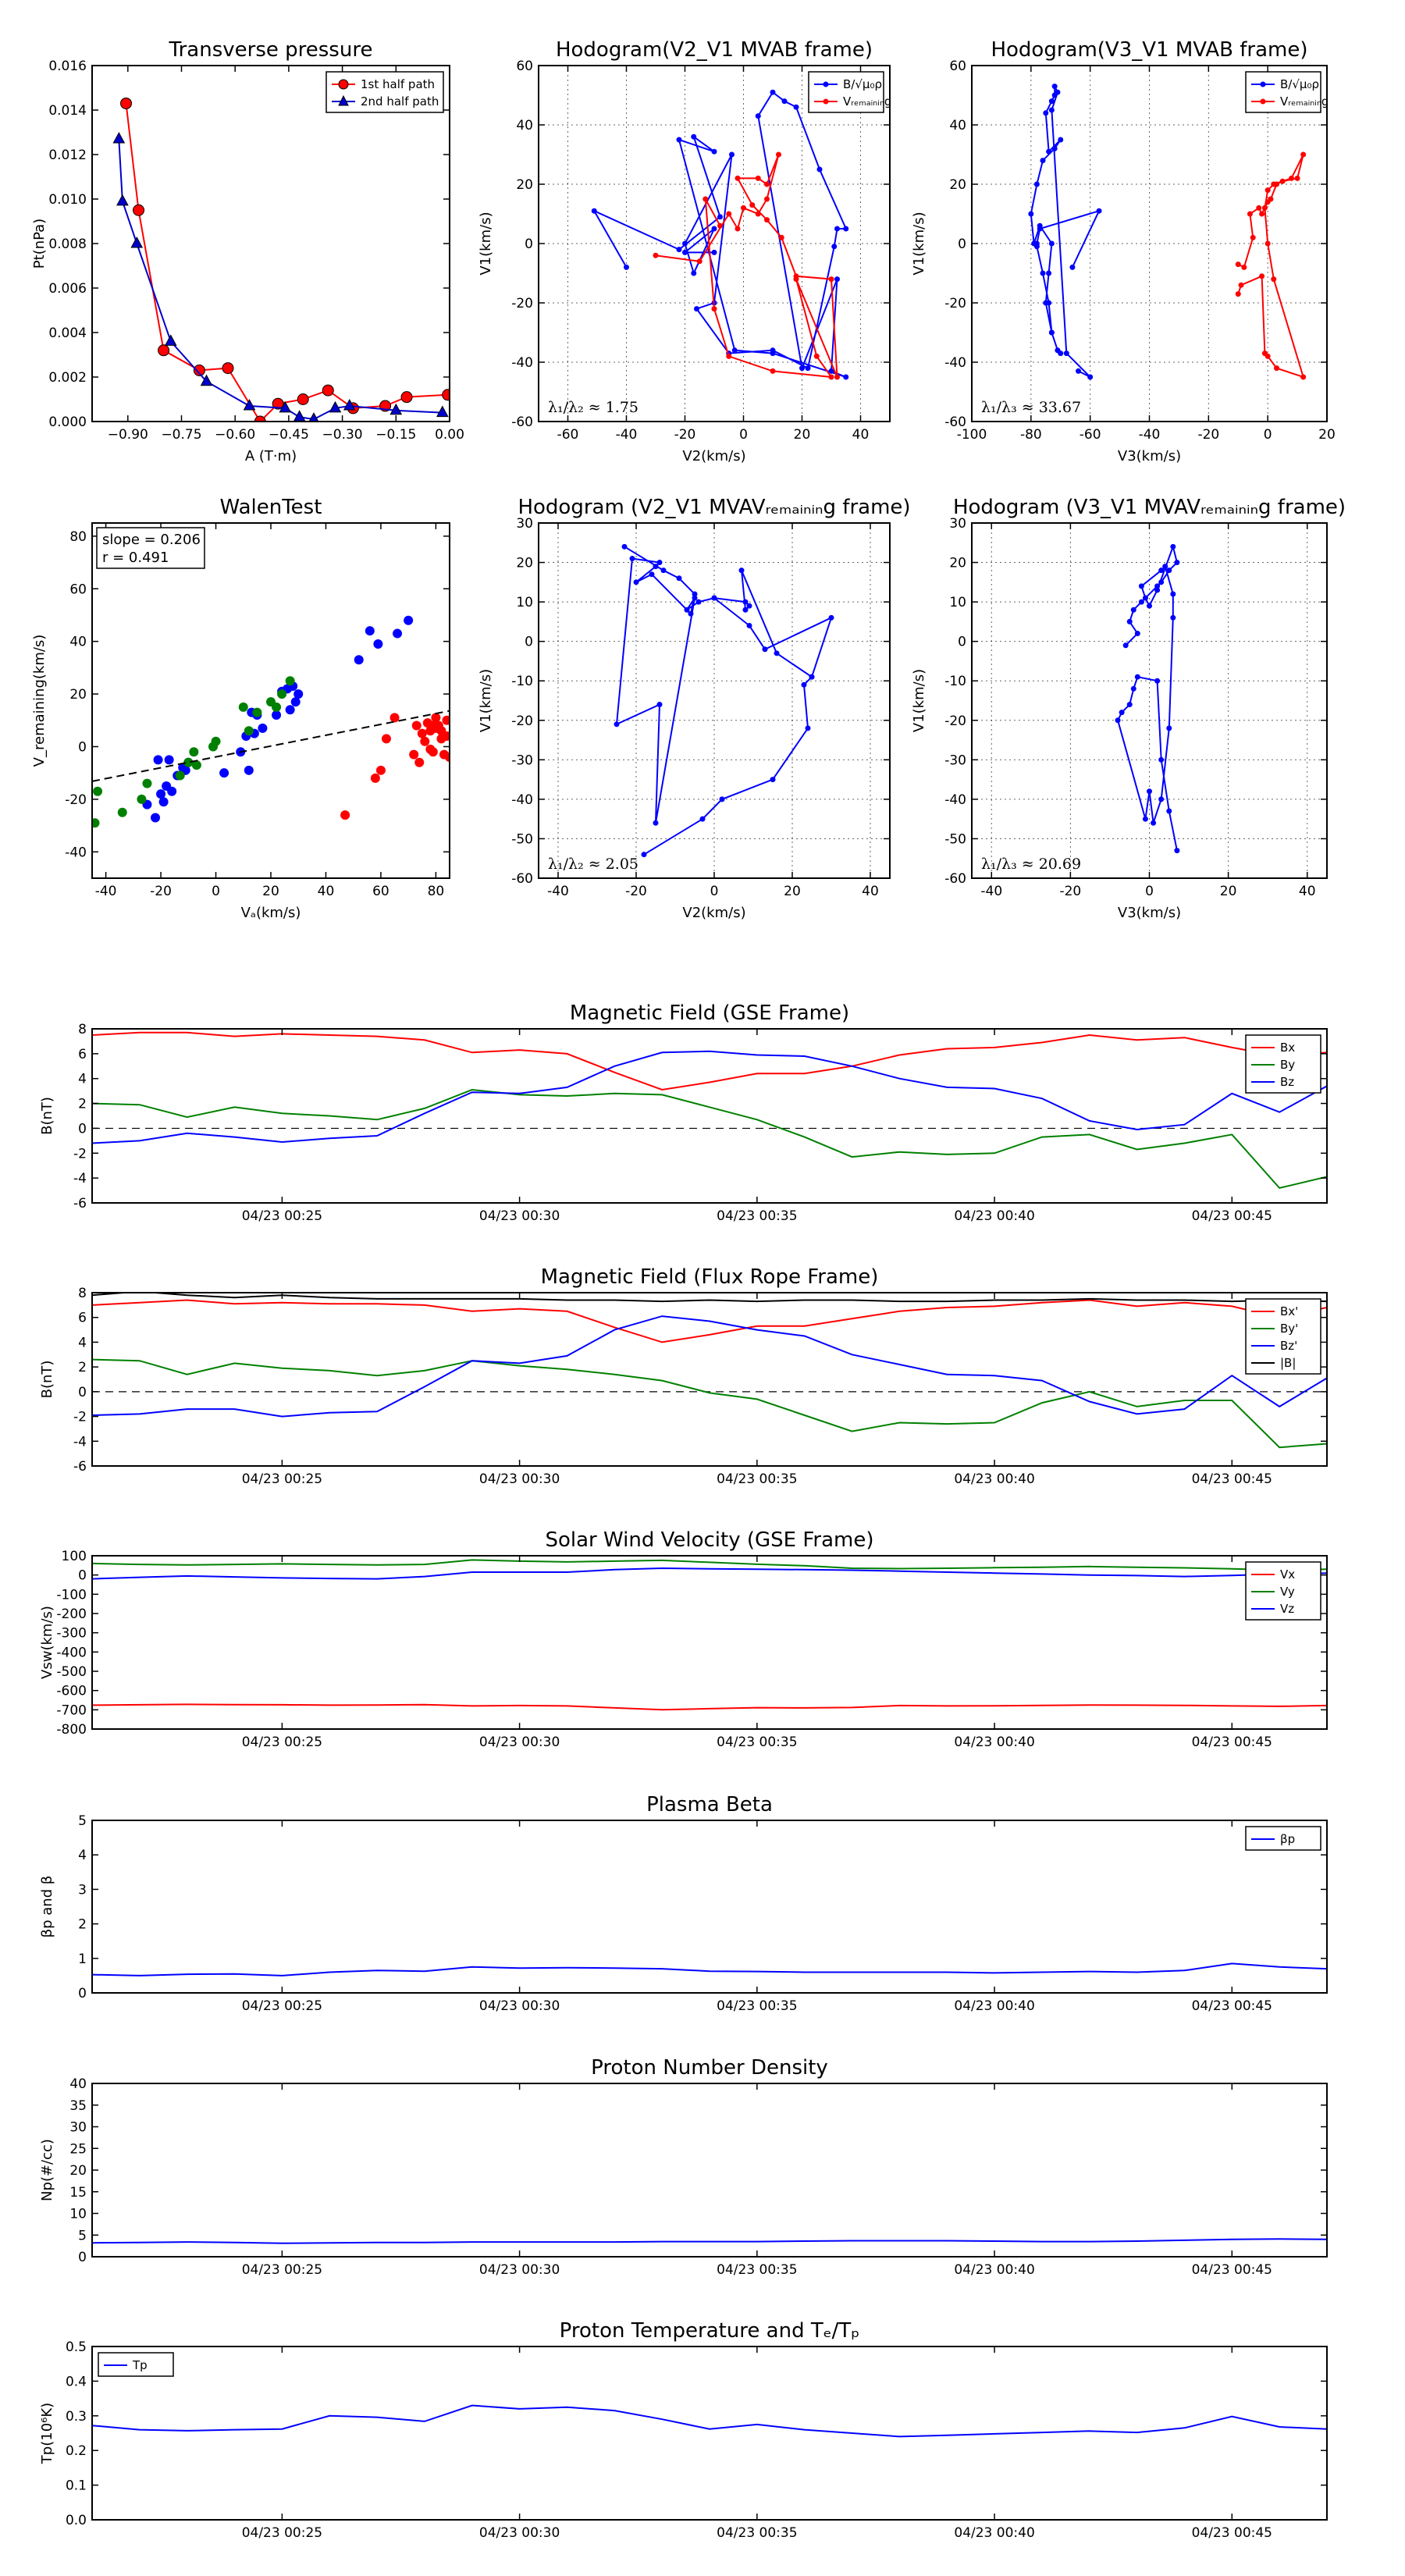 This screenshot has height=2576, width=1405. Describe the element at coordinates (135, 558) in the screenshot. I see `stats-text: r = 0.491` at that location.